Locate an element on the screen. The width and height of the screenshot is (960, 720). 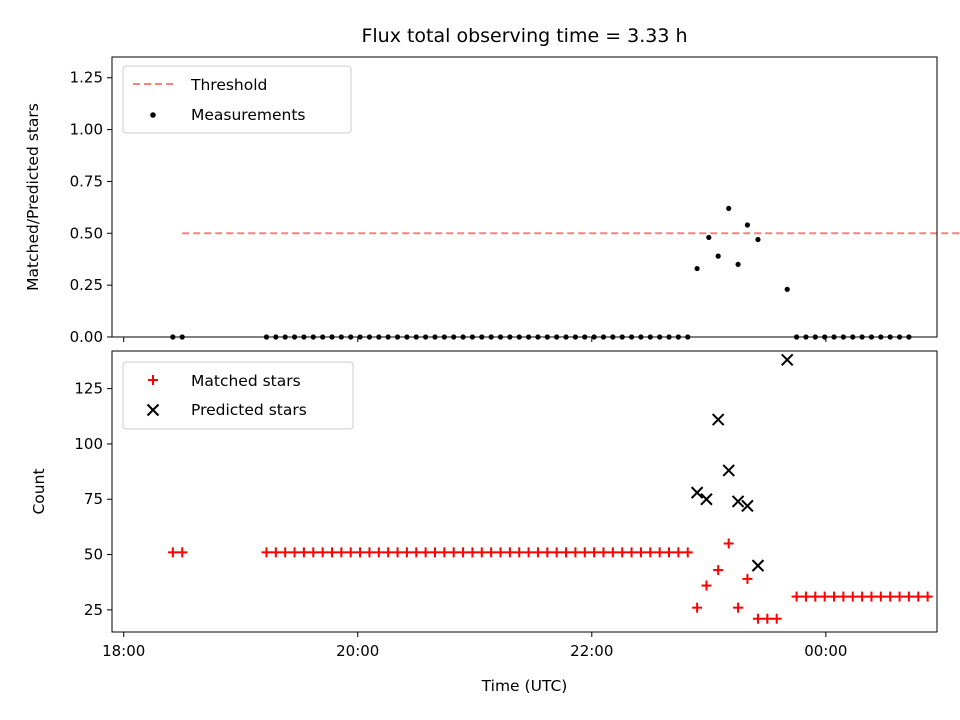
bottom-y-tick-label: 125 is located at coordinates (88, 389).